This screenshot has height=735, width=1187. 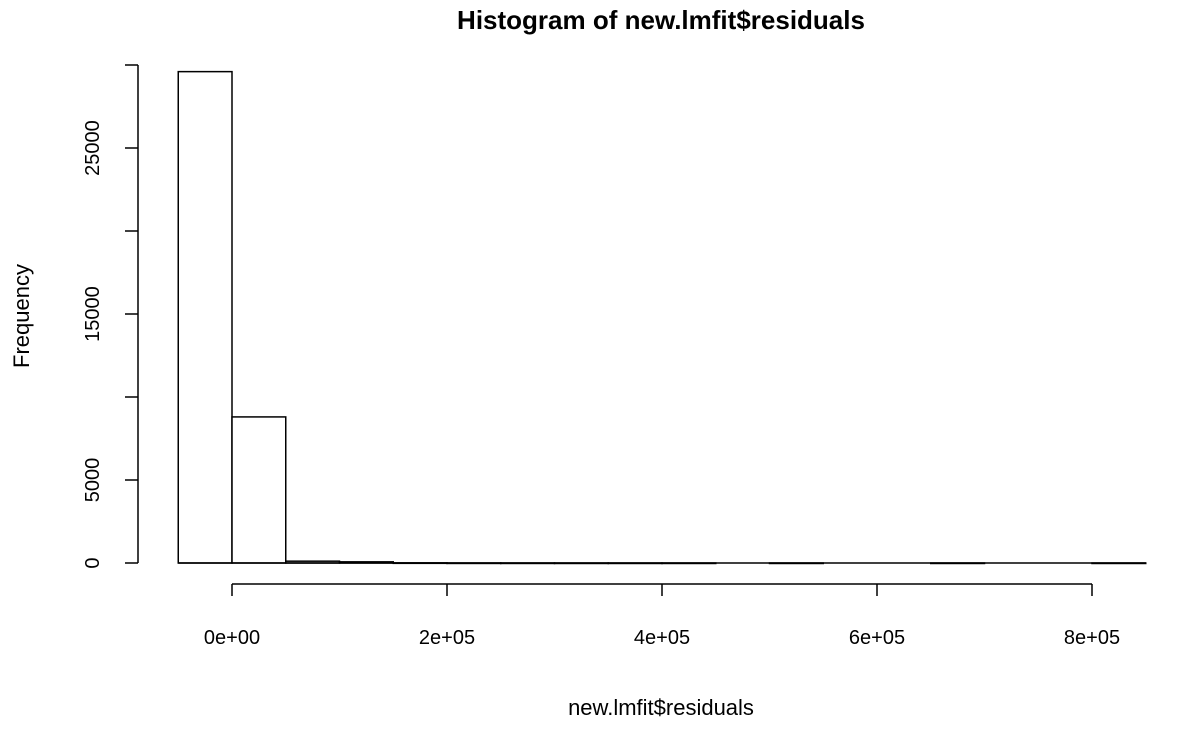 I want to click on x-axis-label: new.lmfit$residuals, so click(x=661, y=707).